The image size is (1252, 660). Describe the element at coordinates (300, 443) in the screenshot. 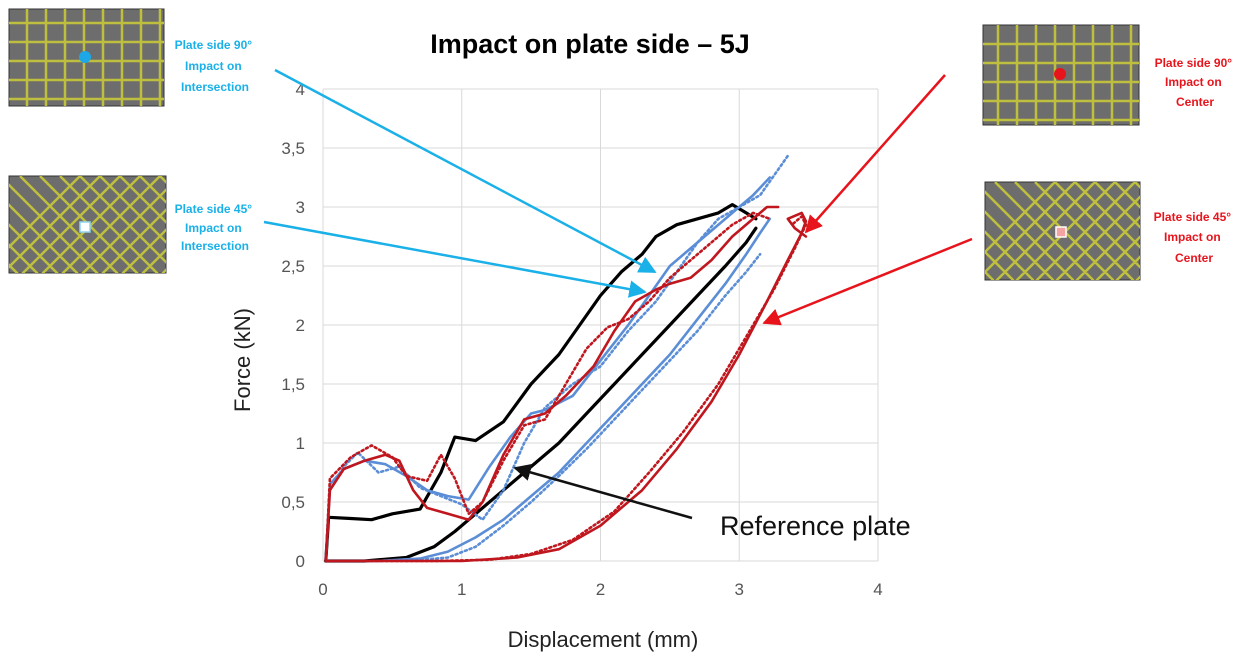

I see `y-tick-label: 1` at that location.